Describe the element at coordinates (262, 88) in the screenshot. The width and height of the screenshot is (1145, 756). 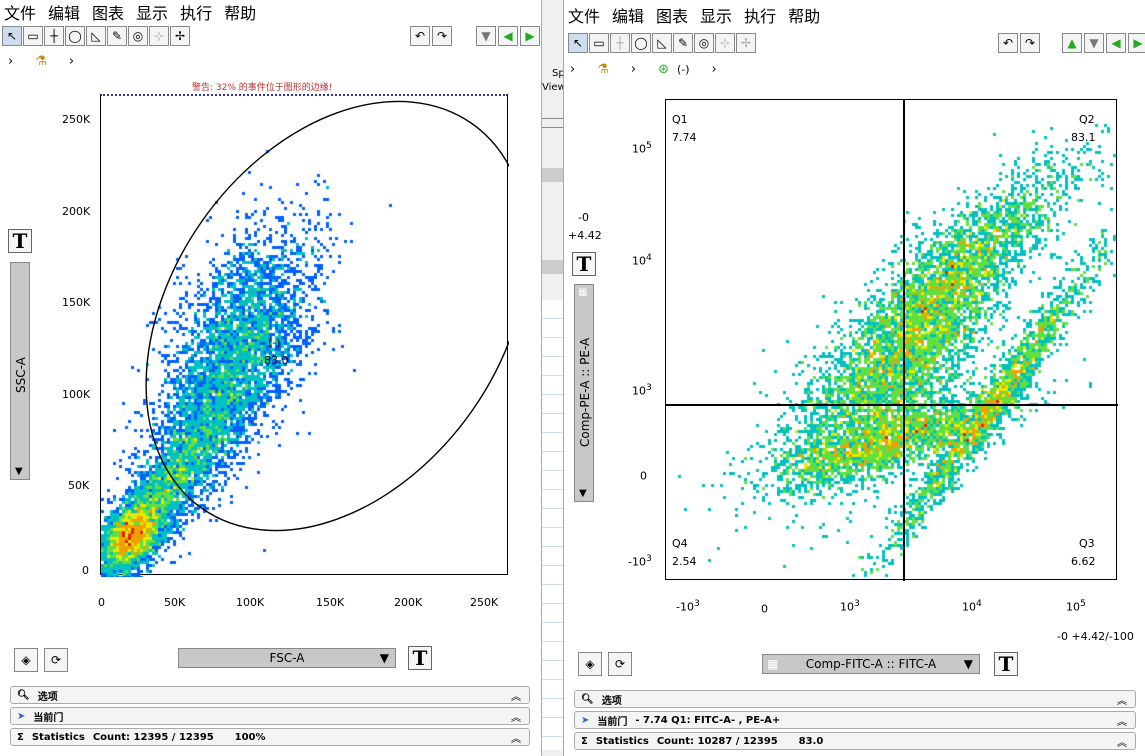
I see `edge-warning: 警告: 32% 的事件位于图形的边缘!` at that location.